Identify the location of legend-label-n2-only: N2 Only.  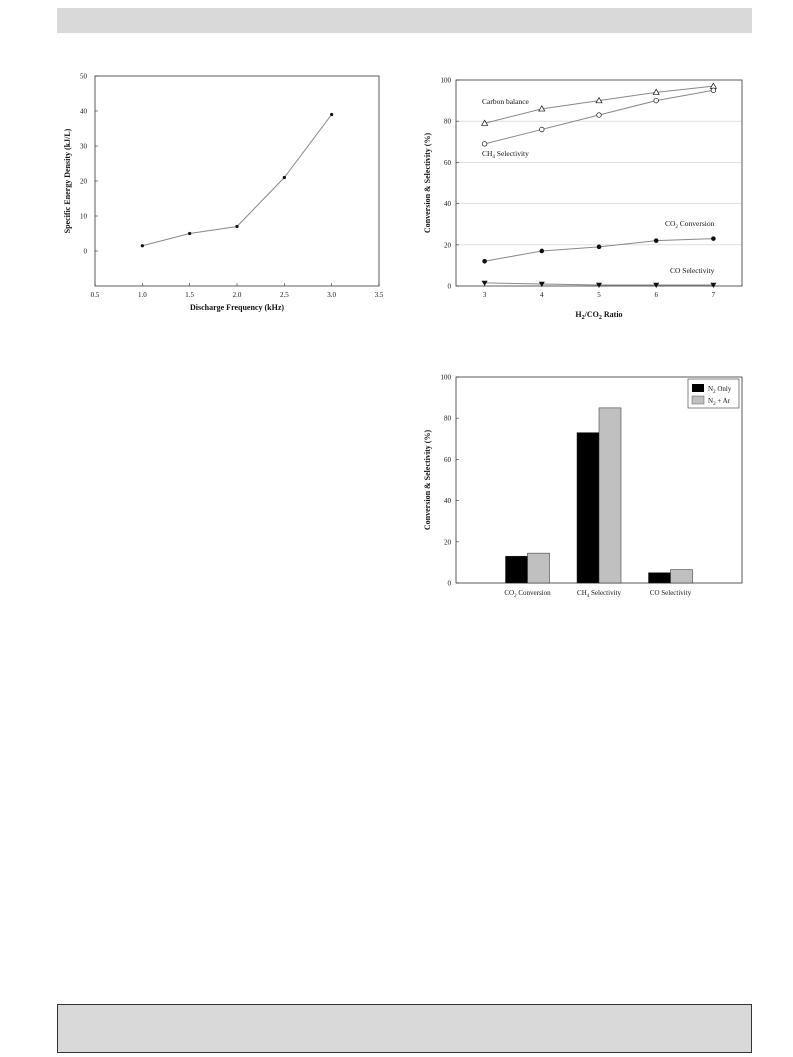
(720, 390).